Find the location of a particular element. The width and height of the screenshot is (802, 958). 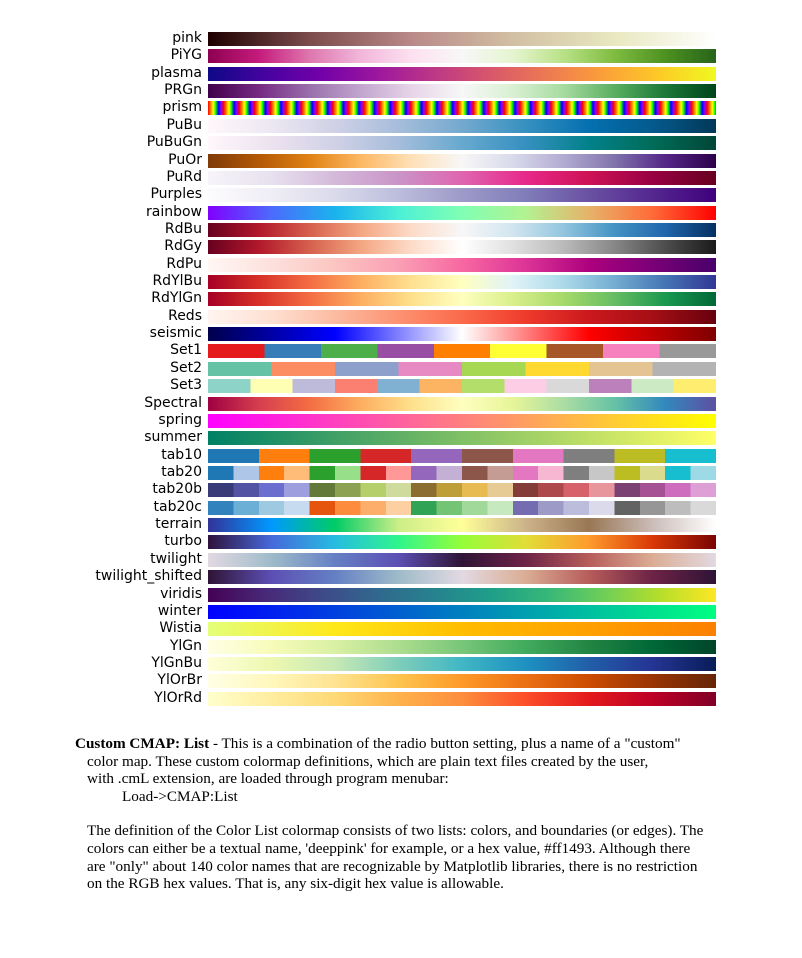

colormap-name: summer is located at coordinates (173, 437).